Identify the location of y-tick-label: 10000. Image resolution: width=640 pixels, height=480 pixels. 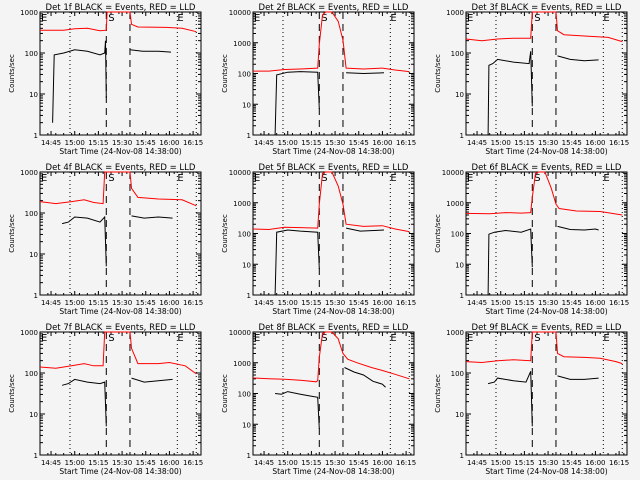
(453, 173).